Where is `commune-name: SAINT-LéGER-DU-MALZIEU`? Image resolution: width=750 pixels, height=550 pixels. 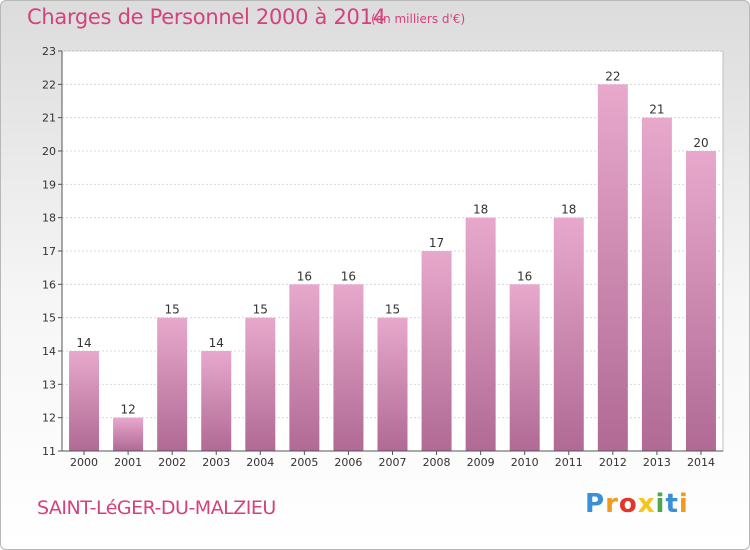 commune-name: SAINT-LéGER-DU-MALZIEU is located at coordinates (156, 508).